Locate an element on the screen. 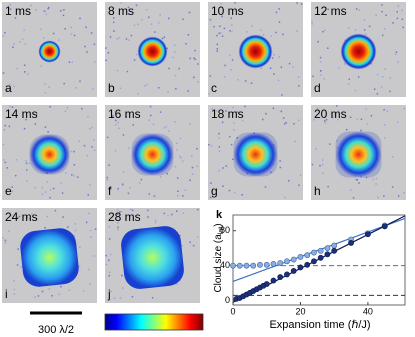 The image size is (415, 337). panel-letter: i is located at coordinates (6, 294).